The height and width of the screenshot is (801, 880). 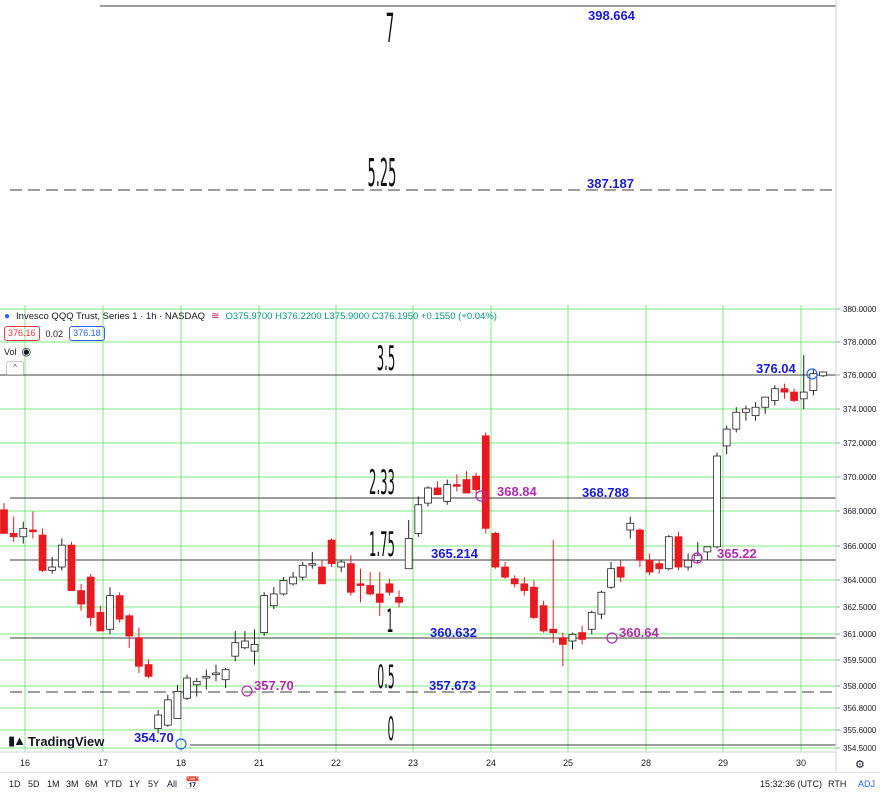 What do you see at coordinates (612, 15) in the screenshot?
I see `fib-price-label: 398.664` at bounding box center [612, 15].